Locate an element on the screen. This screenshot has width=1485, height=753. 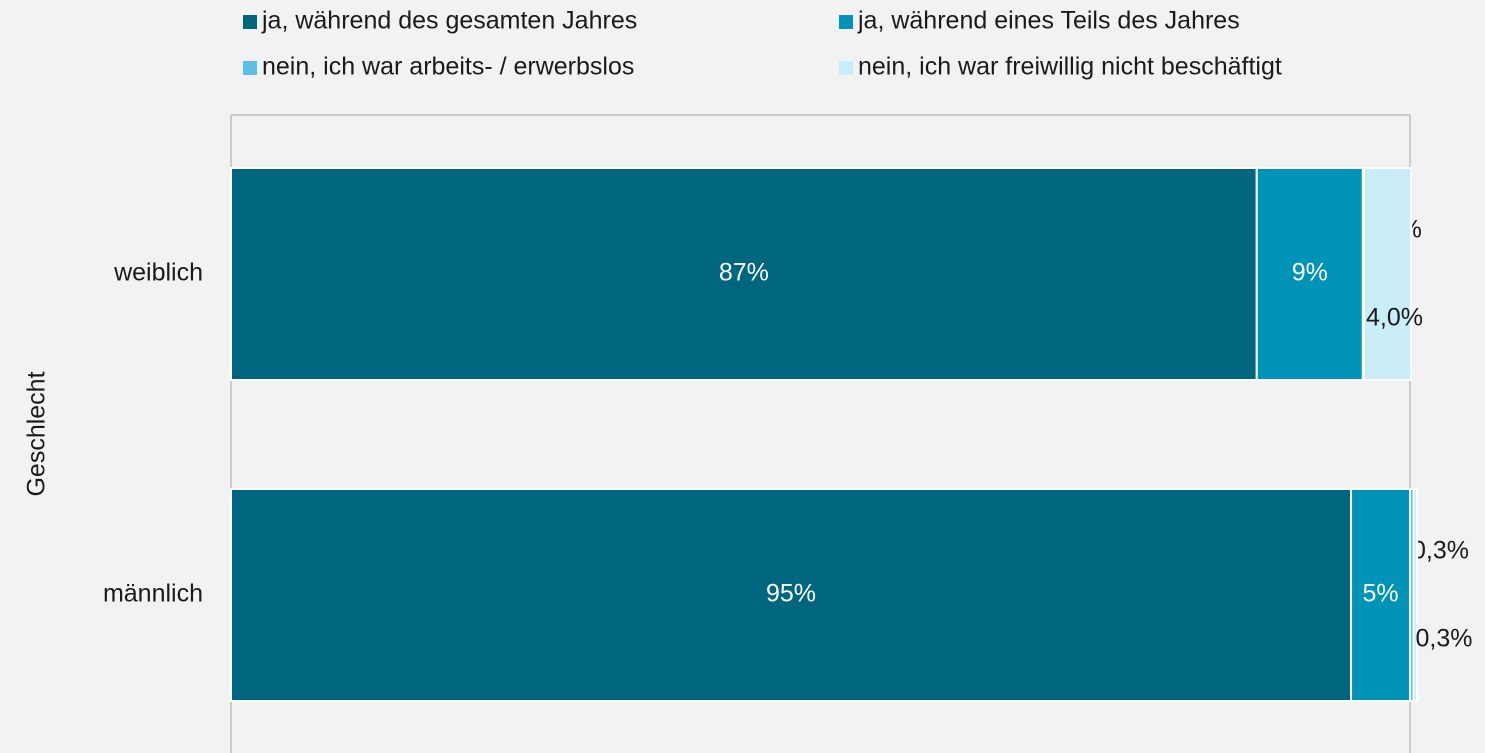
y-axis-label: Geschlecht is located at coordinates (37, 433).